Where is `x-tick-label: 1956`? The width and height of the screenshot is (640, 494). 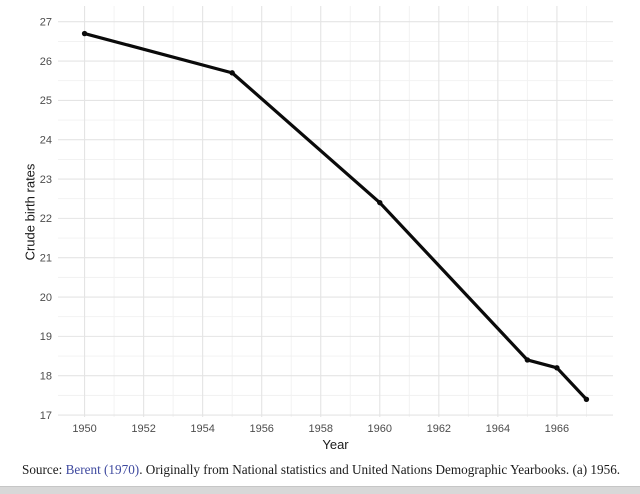 x-tick-label: 1956 is located at coordinates (261, 429).